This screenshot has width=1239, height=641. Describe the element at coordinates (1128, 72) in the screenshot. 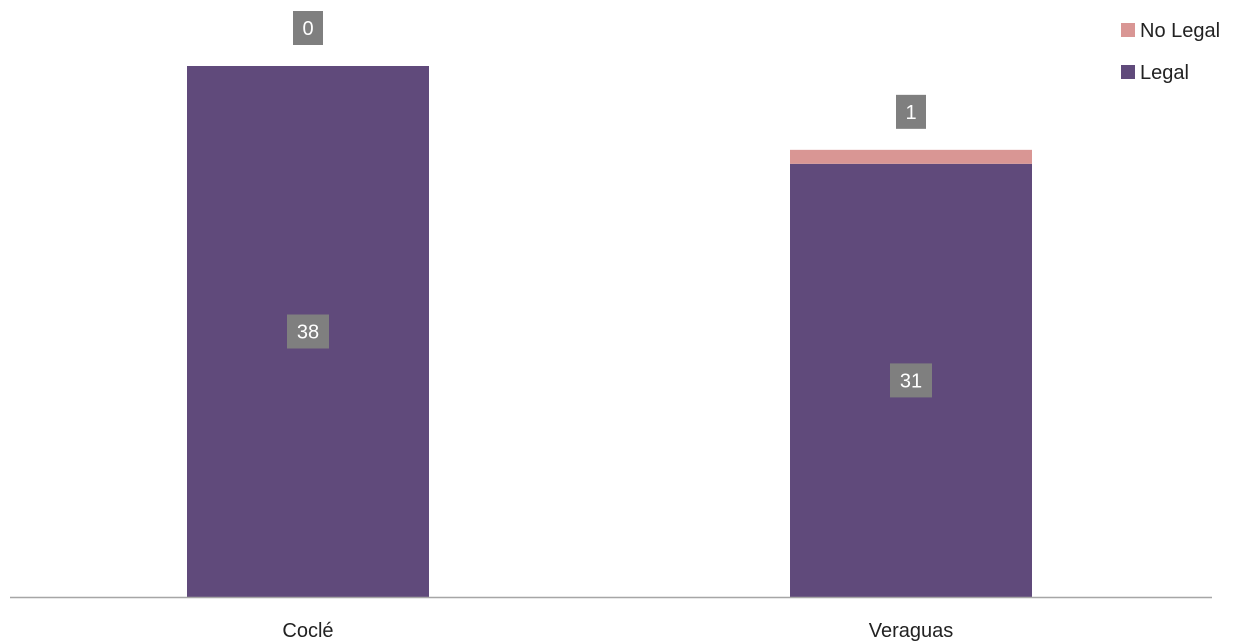

I see `legend-swatch-legal` at that location.